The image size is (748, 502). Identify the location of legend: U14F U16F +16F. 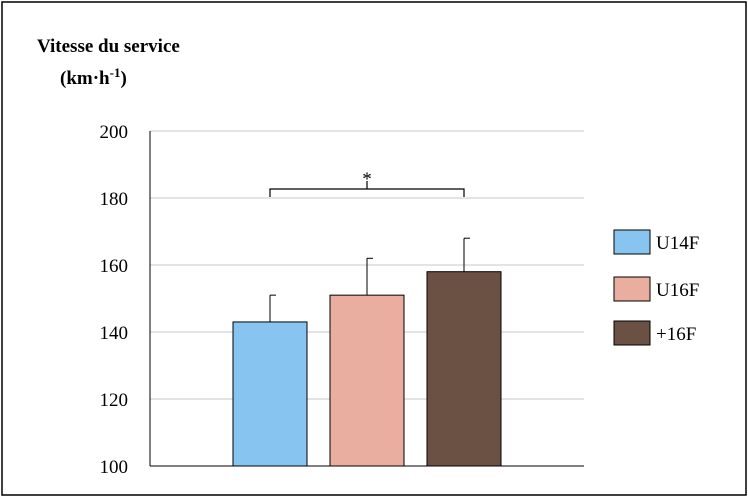
(656, 287).